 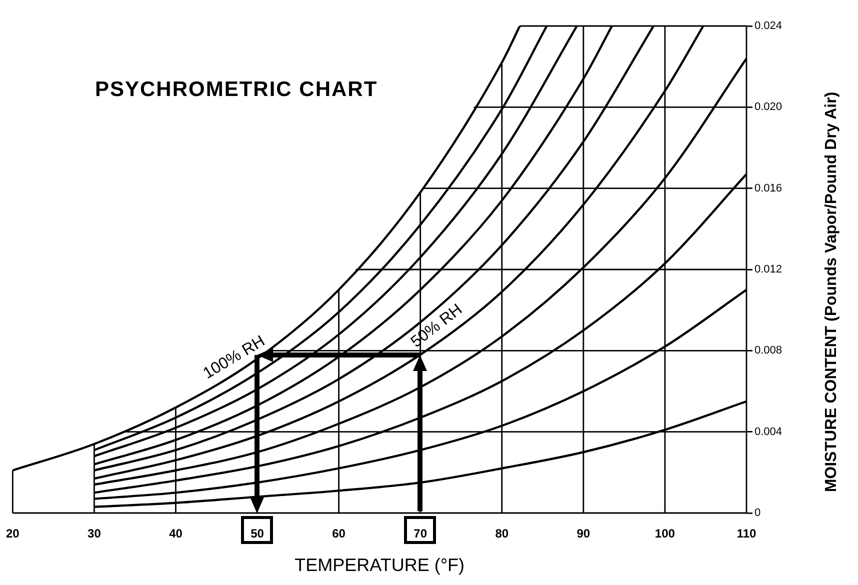 I want to click on text: PSYCHROMETRIC CHART, so click(x=236, y=90).